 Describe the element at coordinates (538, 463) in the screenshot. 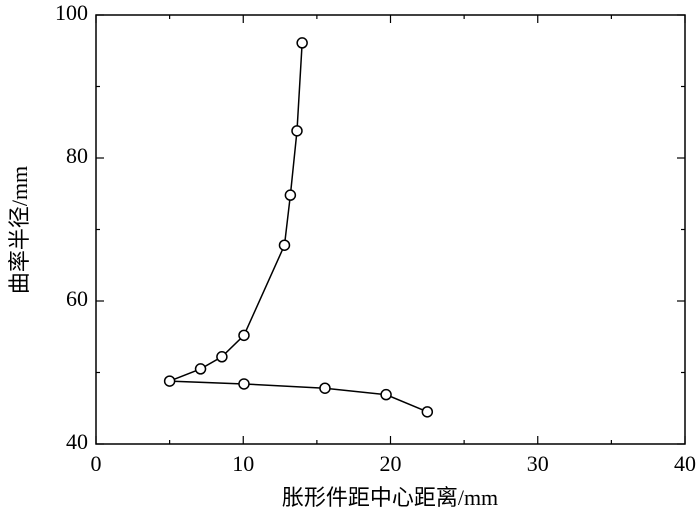

I see `x-tick-label: 30` at that location.